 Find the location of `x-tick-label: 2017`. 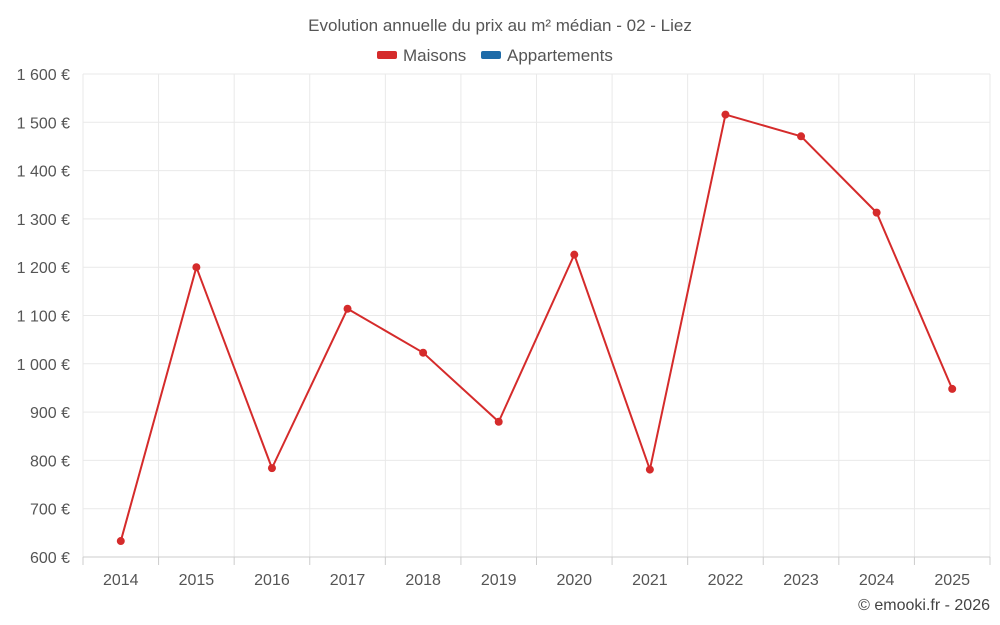

x-tick-label: 2017 is located at coordinates (348, 580).